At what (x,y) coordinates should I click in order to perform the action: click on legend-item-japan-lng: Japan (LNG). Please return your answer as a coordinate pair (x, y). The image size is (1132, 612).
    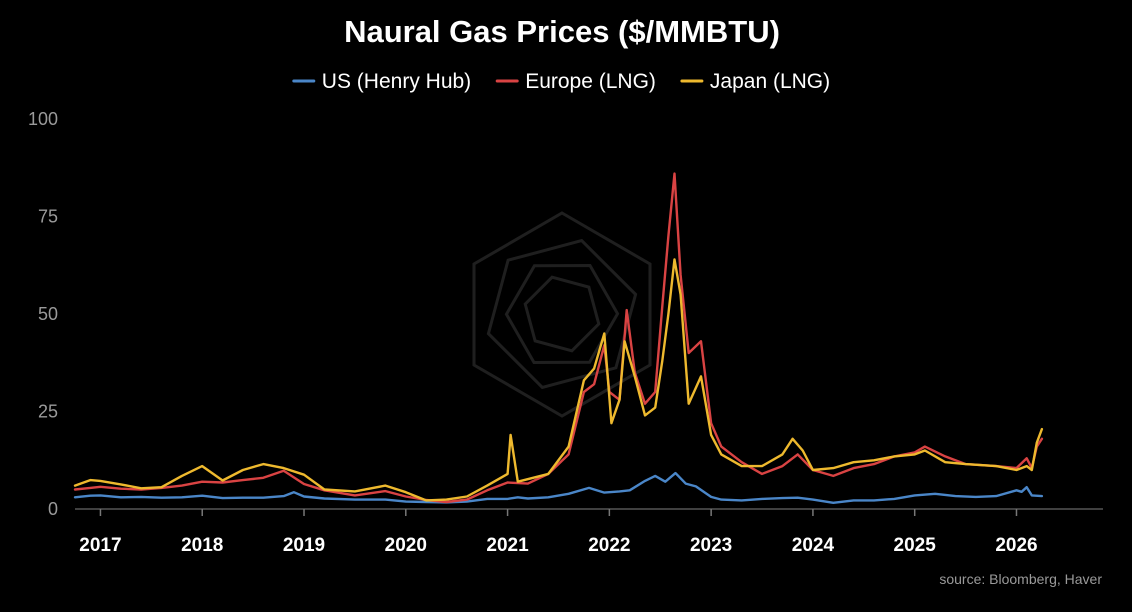
    Looking at the image, I should click on (755, 81).